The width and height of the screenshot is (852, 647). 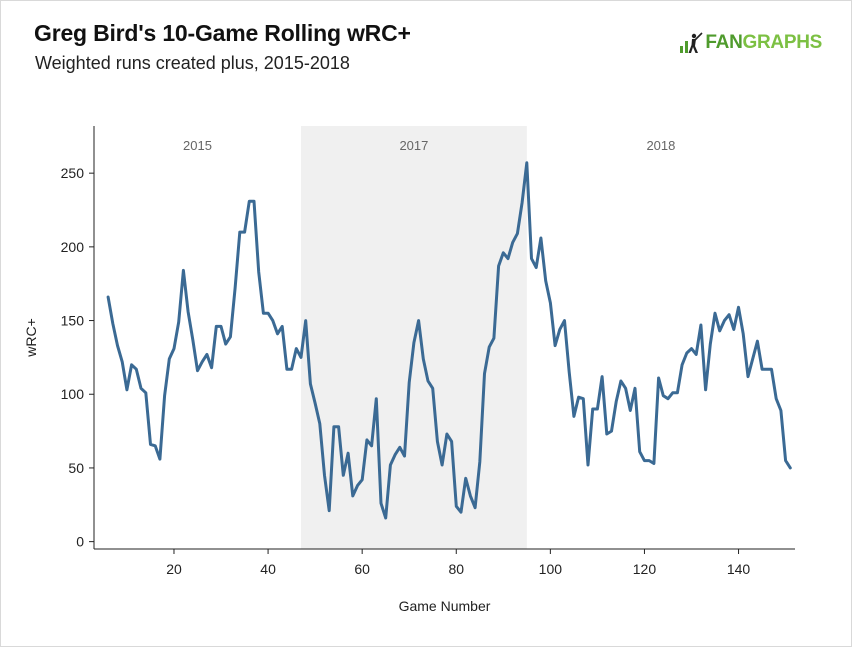 I want to click on x-tick-label: 140, so click(x=739, y=569).